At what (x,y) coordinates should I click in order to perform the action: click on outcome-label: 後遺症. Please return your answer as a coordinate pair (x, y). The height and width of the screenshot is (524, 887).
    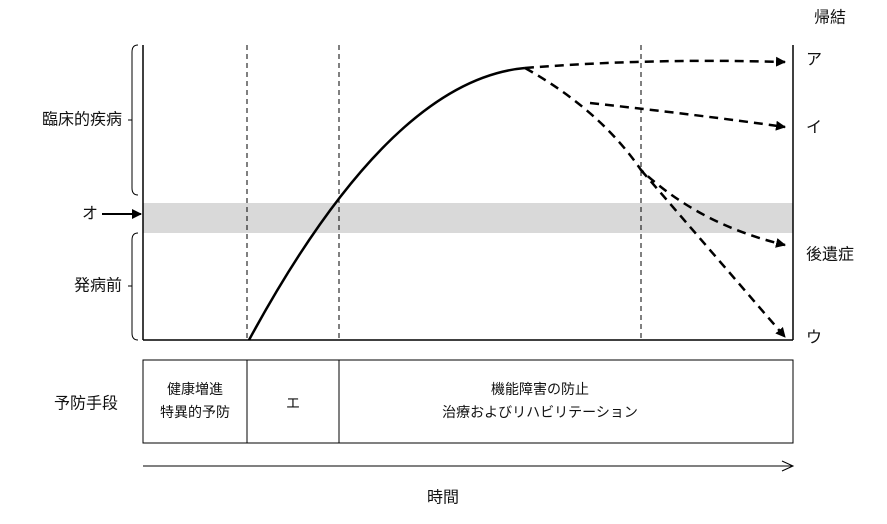
    Looking at the image, I should click on (830, 254).